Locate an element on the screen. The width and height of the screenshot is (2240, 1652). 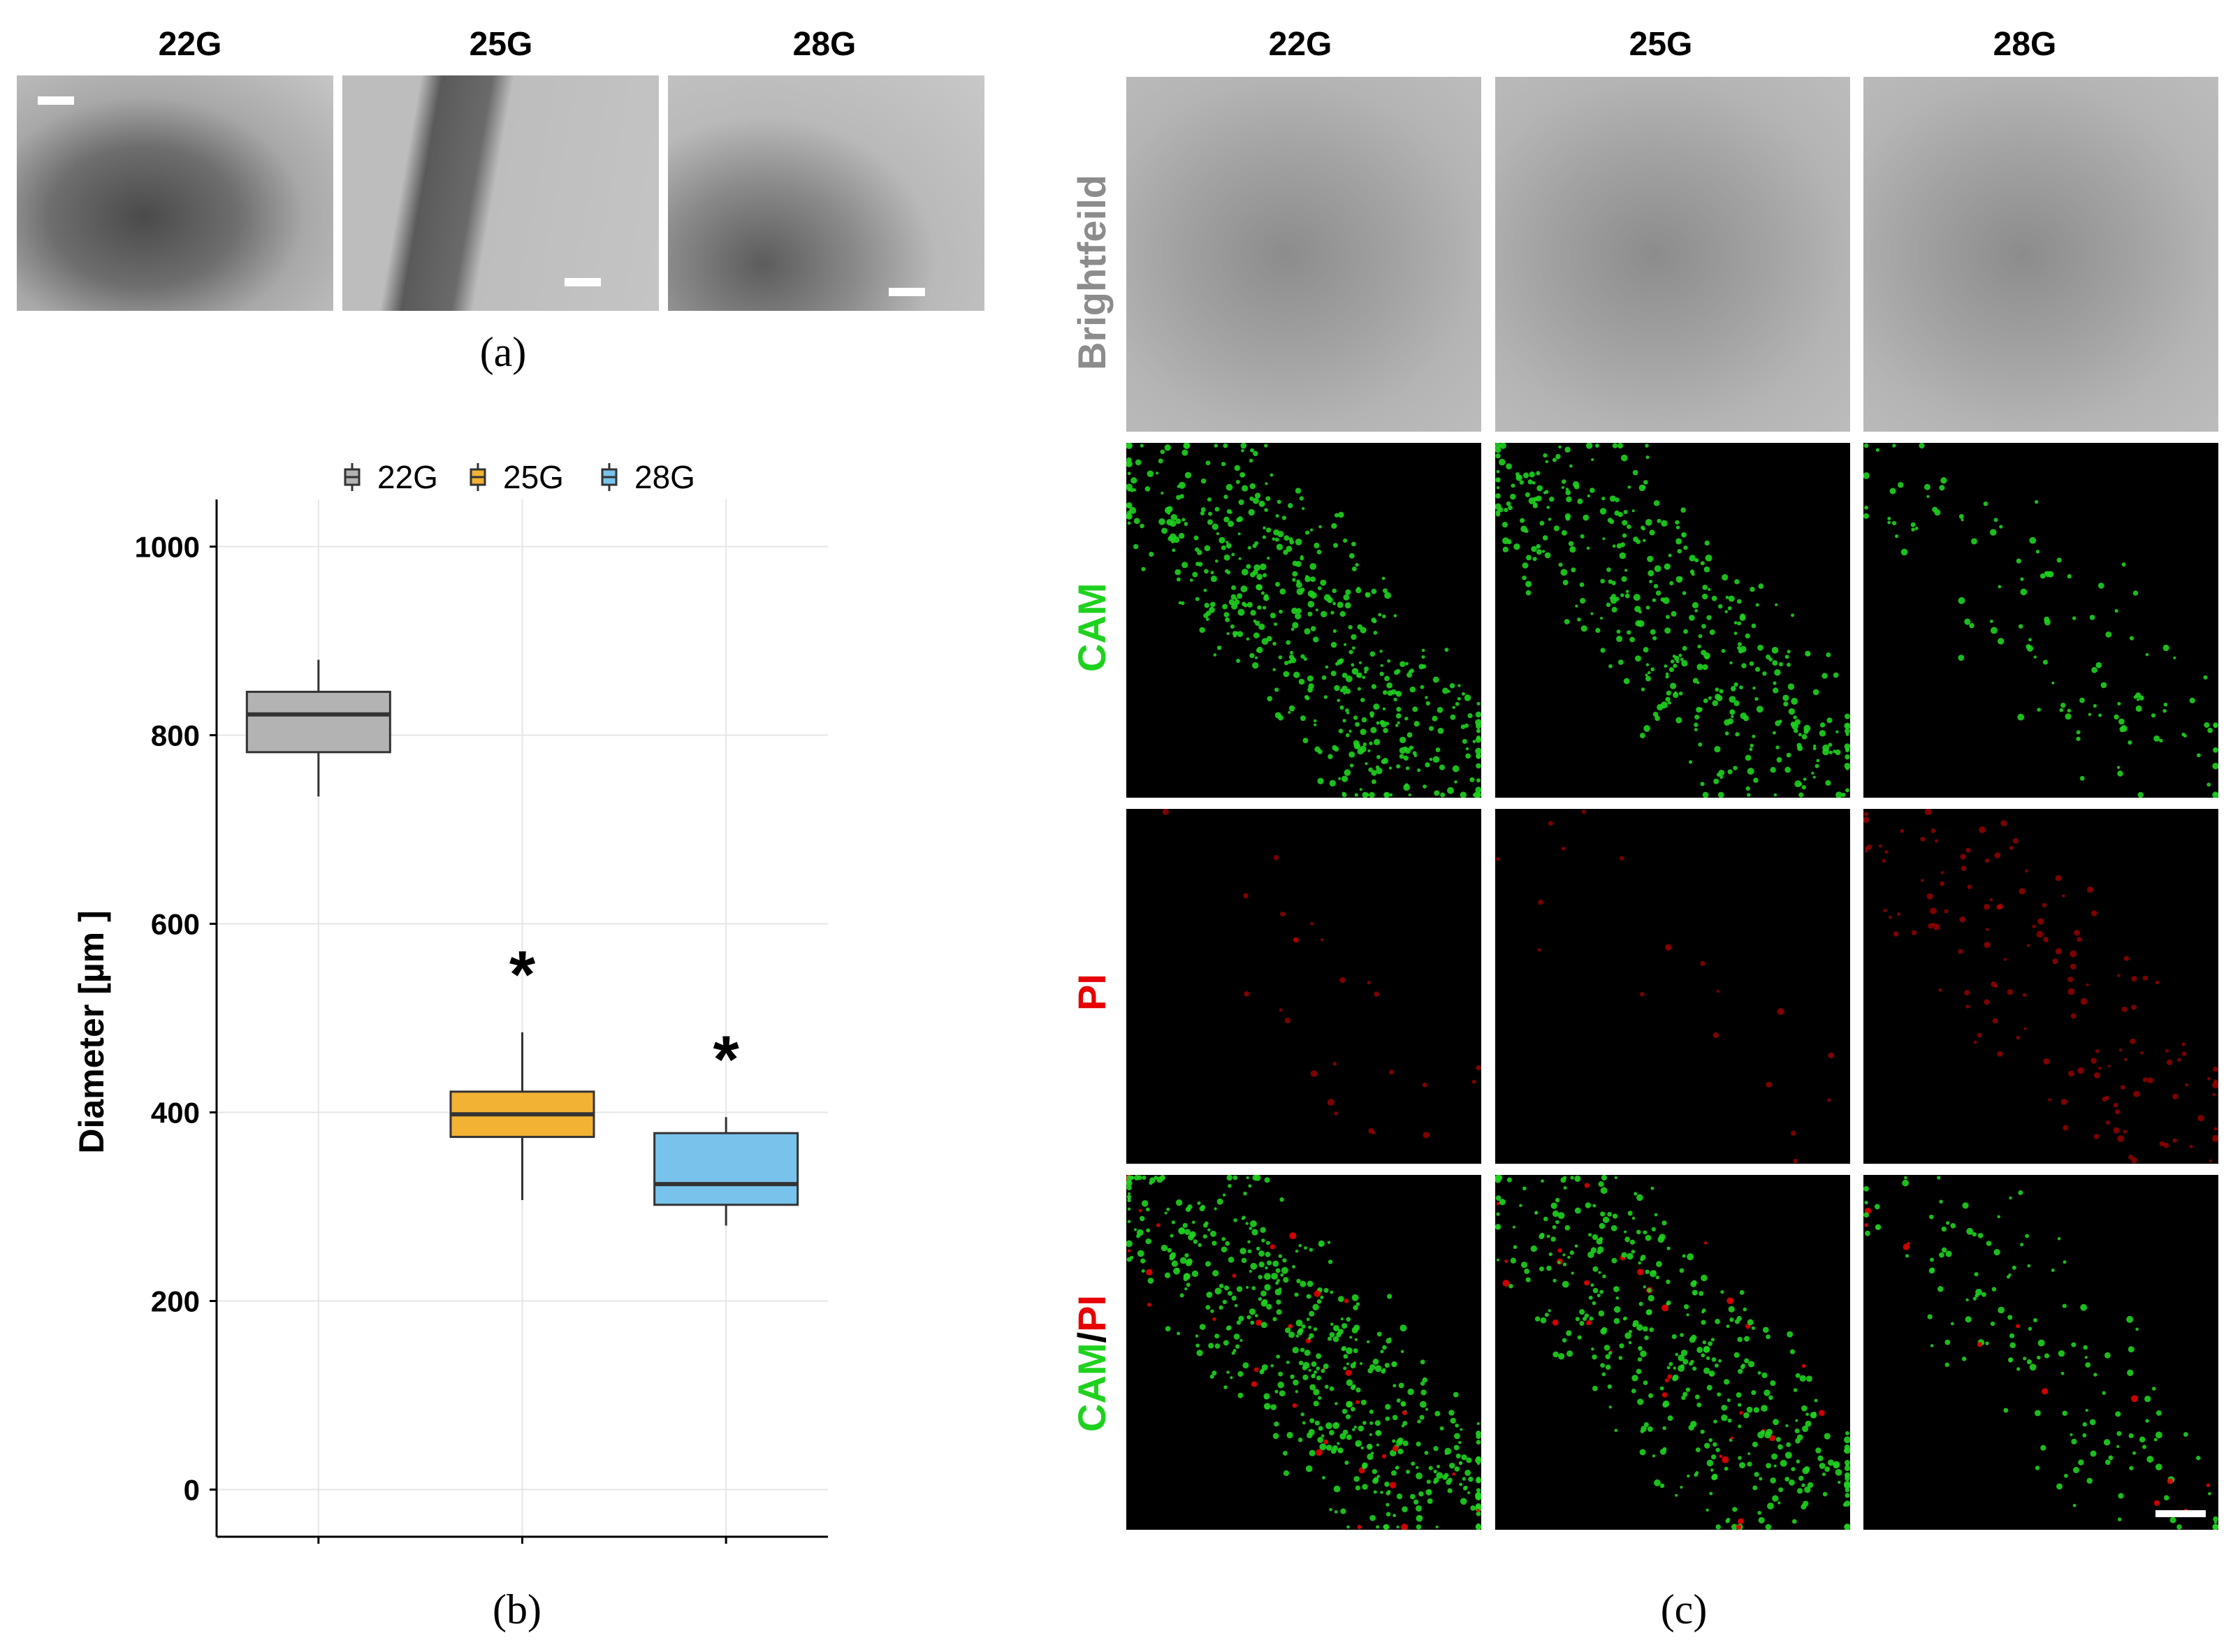
legend-label: 25G is located at coordinates (533, 477).